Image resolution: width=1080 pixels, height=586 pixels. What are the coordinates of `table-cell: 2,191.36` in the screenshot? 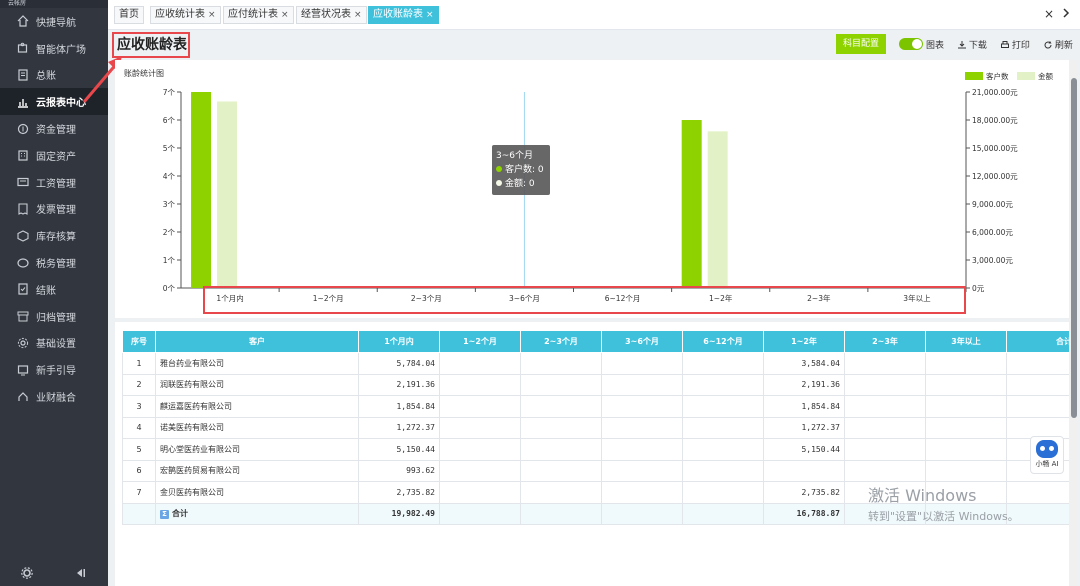 It's located at (399, 384).